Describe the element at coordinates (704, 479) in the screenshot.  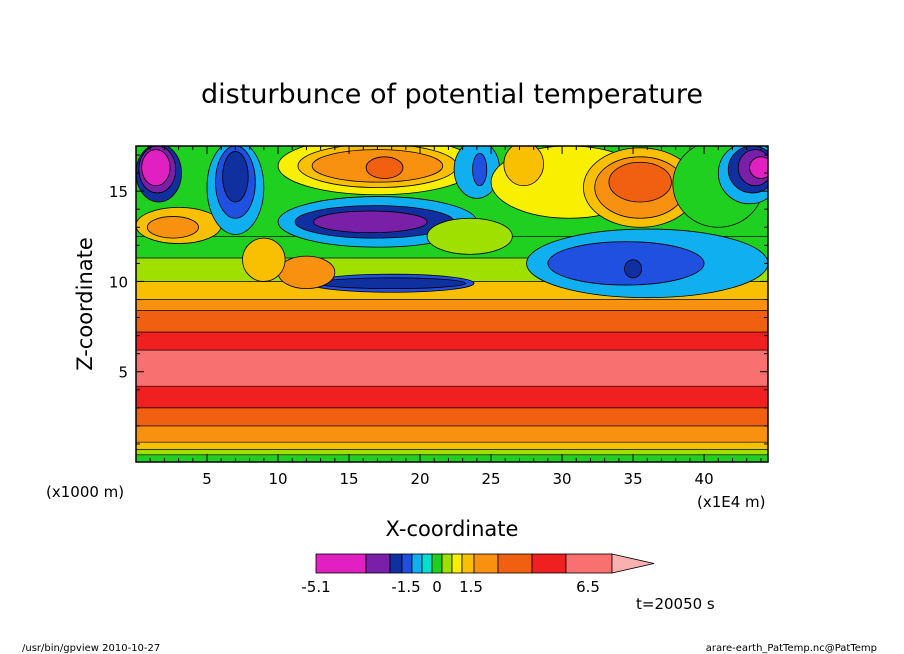
I see `x-tick-label: 40` at that location.